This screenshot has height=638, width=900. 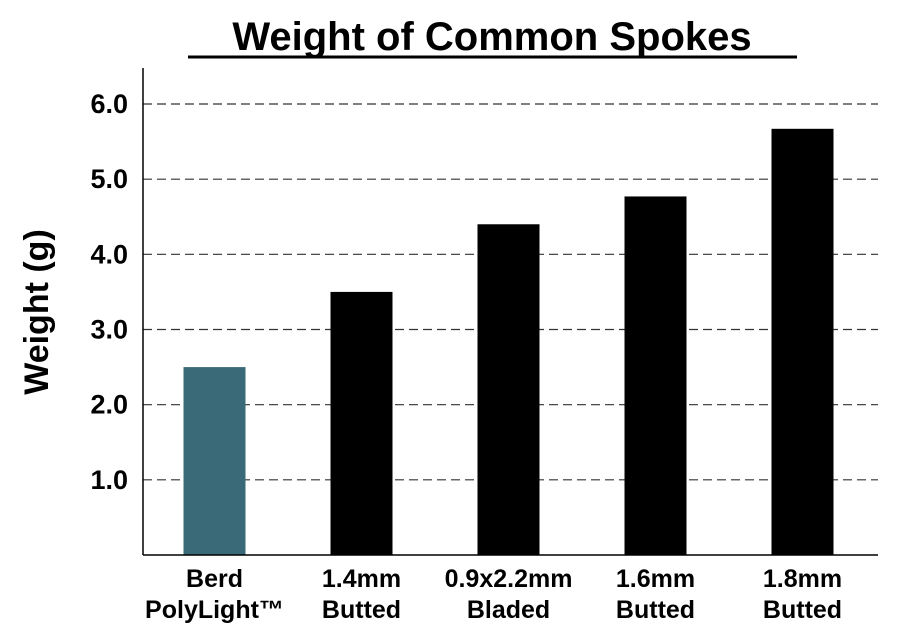 What do you see at coordinates (509, 579) in the screenshot?
I see `x-category-label: 0.9x2.2mm` at bounding box center [509, 579].